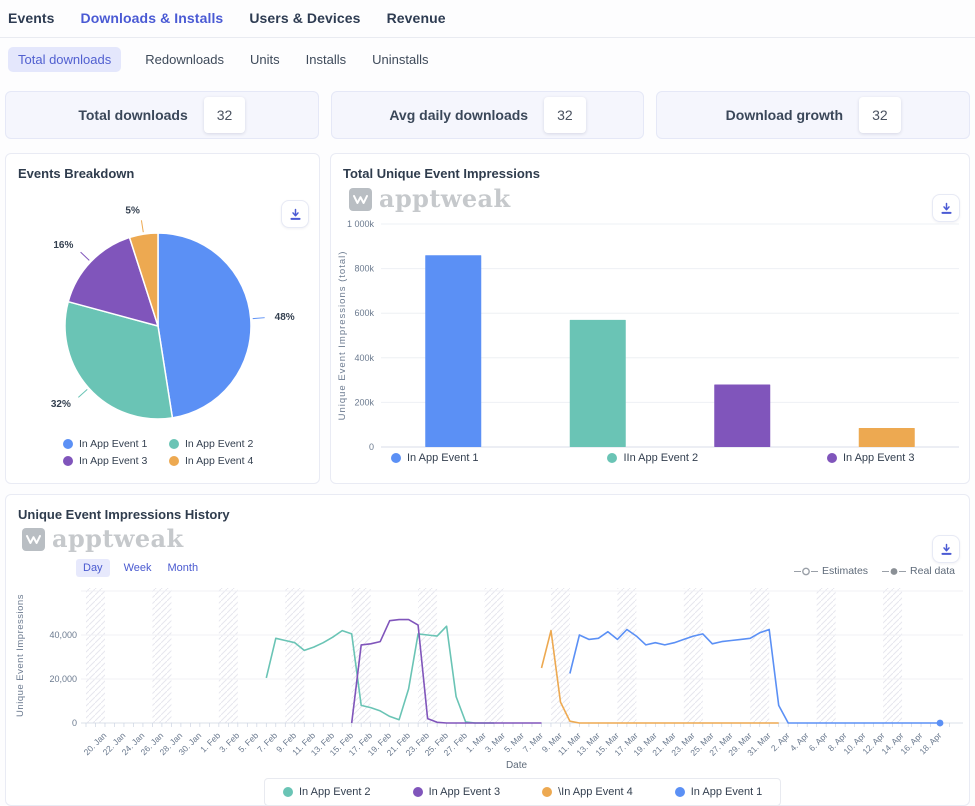  What do you see at coordinates (400, 59) in the screenshot?
I see `subnav-tab-uninstalls: Uninstalls` at bounding box center [400, 59].